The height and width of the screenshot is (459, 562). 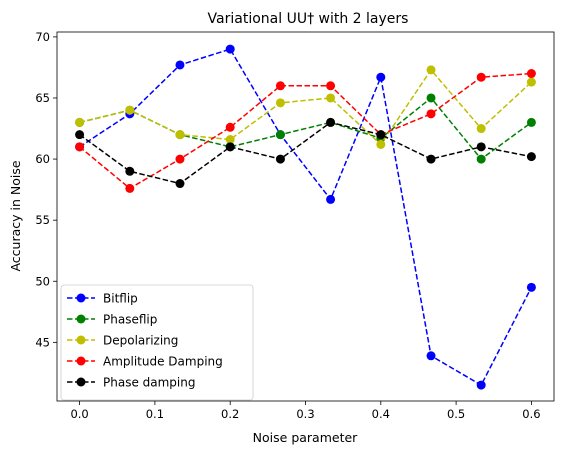 I want to click on legend-item-phaseflip: Phaseflip, so click(x=112, y=320).